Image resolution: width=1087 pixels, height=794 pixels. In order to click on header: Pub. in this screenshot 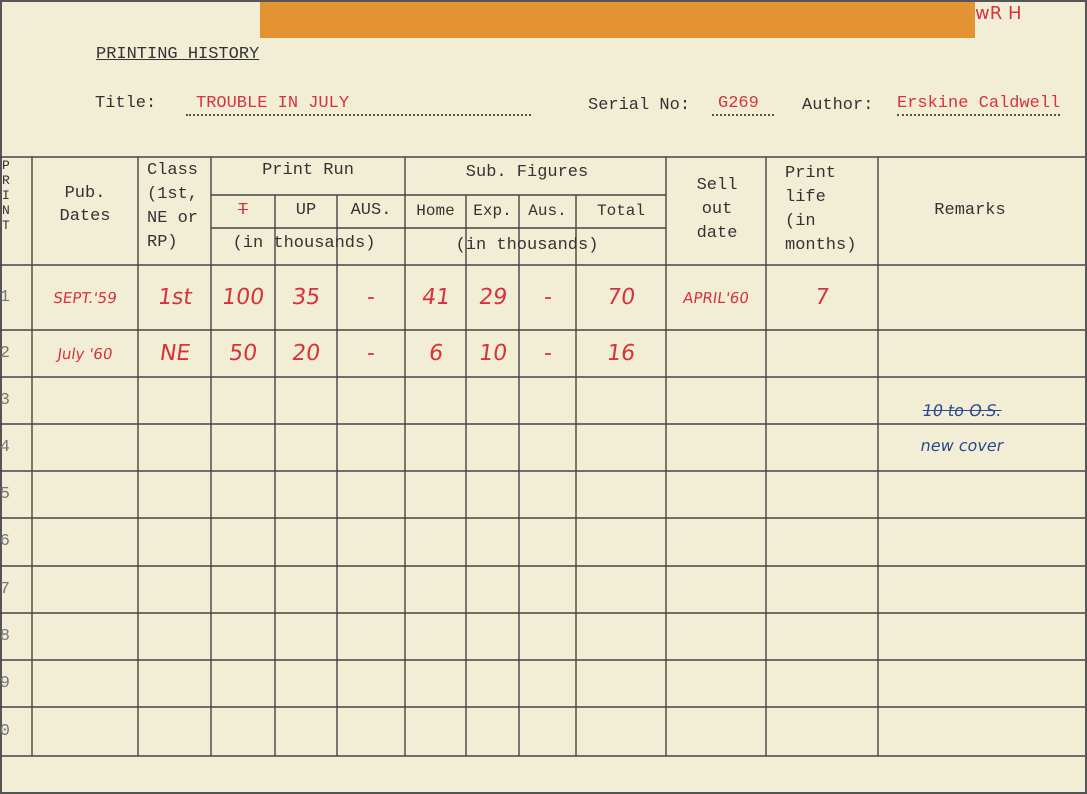, I will do `click(85, 193)`.